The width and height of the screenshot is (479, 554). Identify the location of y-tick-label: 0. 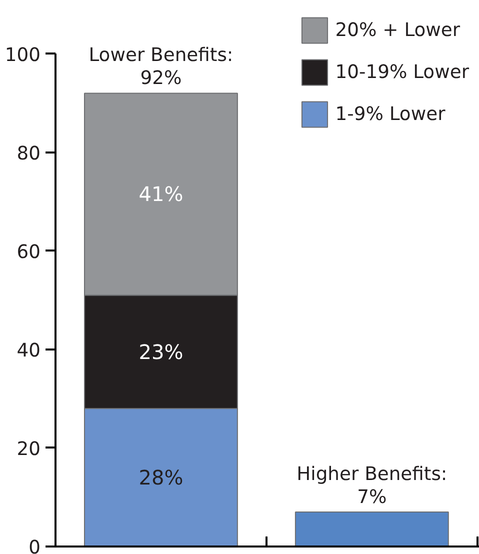
(34, 546).